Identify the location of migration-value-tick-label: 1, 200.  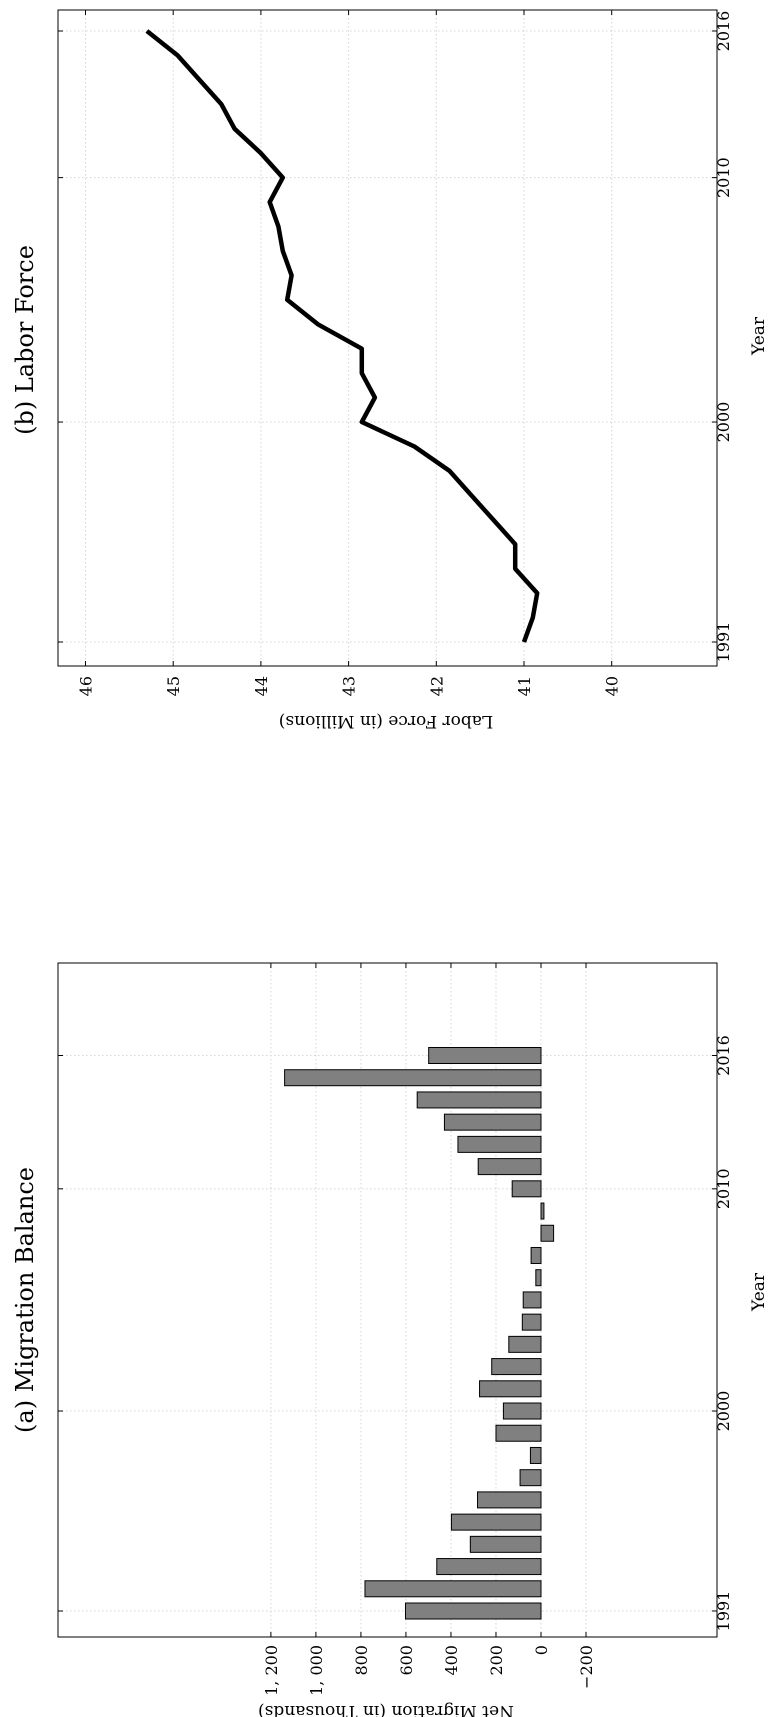
(271, 1670).